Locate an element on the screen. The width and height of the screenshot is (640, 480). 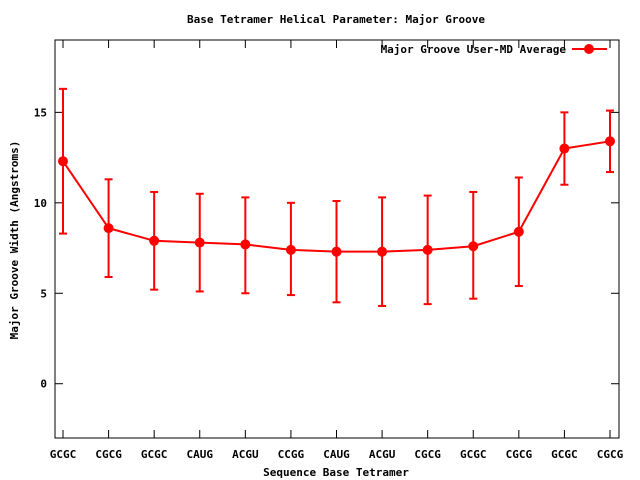
y-tick-label: 0 is located at coordinates (43, 384).